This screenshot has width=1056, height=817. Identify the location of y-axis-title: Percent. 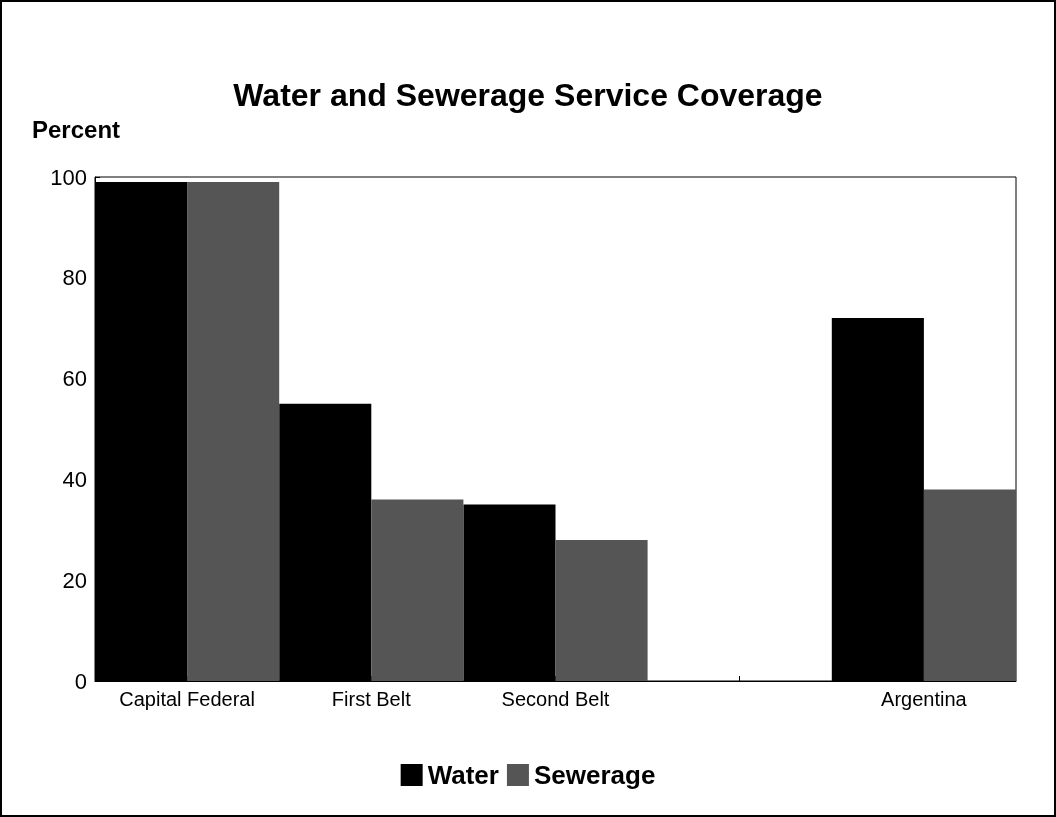
(76, 129).